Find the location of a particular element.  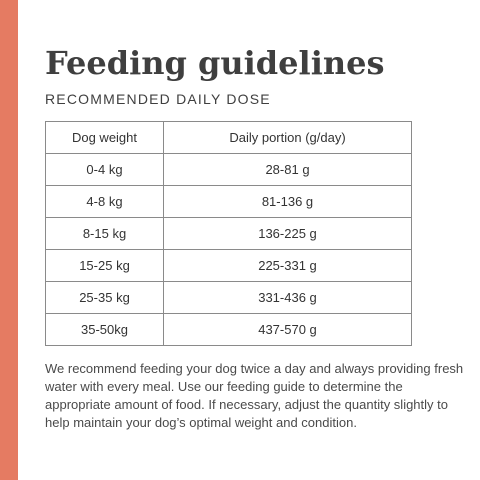

table-header-row: Dog weight Daily portion (g/day) is located at coordinates (228, 137).